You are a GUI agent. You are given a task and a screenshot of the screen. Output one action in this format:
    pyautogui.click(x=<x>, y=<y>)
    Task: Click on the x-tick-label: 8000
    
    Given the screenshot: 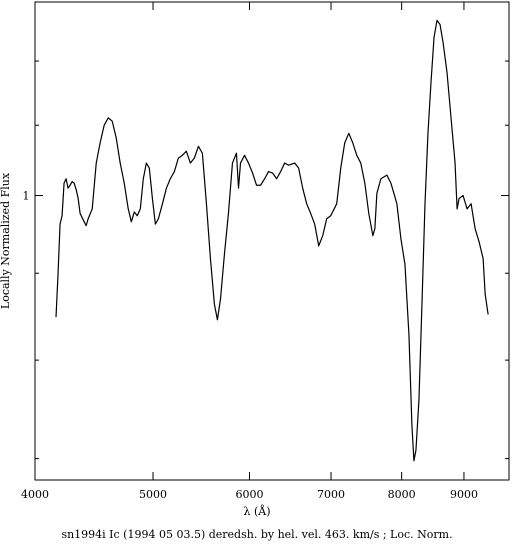 What is the action you would take?
    pyautogui.click(x=402, y=494)
    